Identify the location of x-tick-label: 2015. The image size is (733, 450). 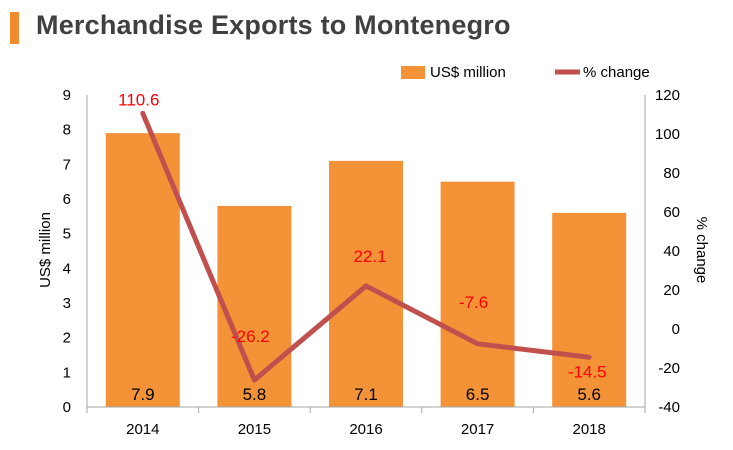
(254, 429).